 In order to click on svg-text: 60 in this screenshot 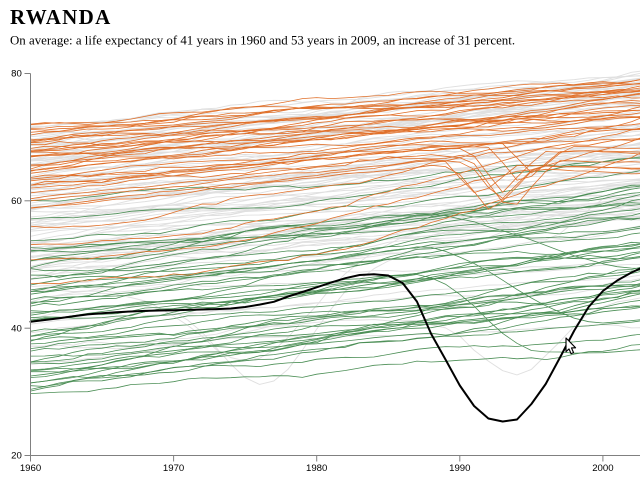, I will do `click(16, 201)`.